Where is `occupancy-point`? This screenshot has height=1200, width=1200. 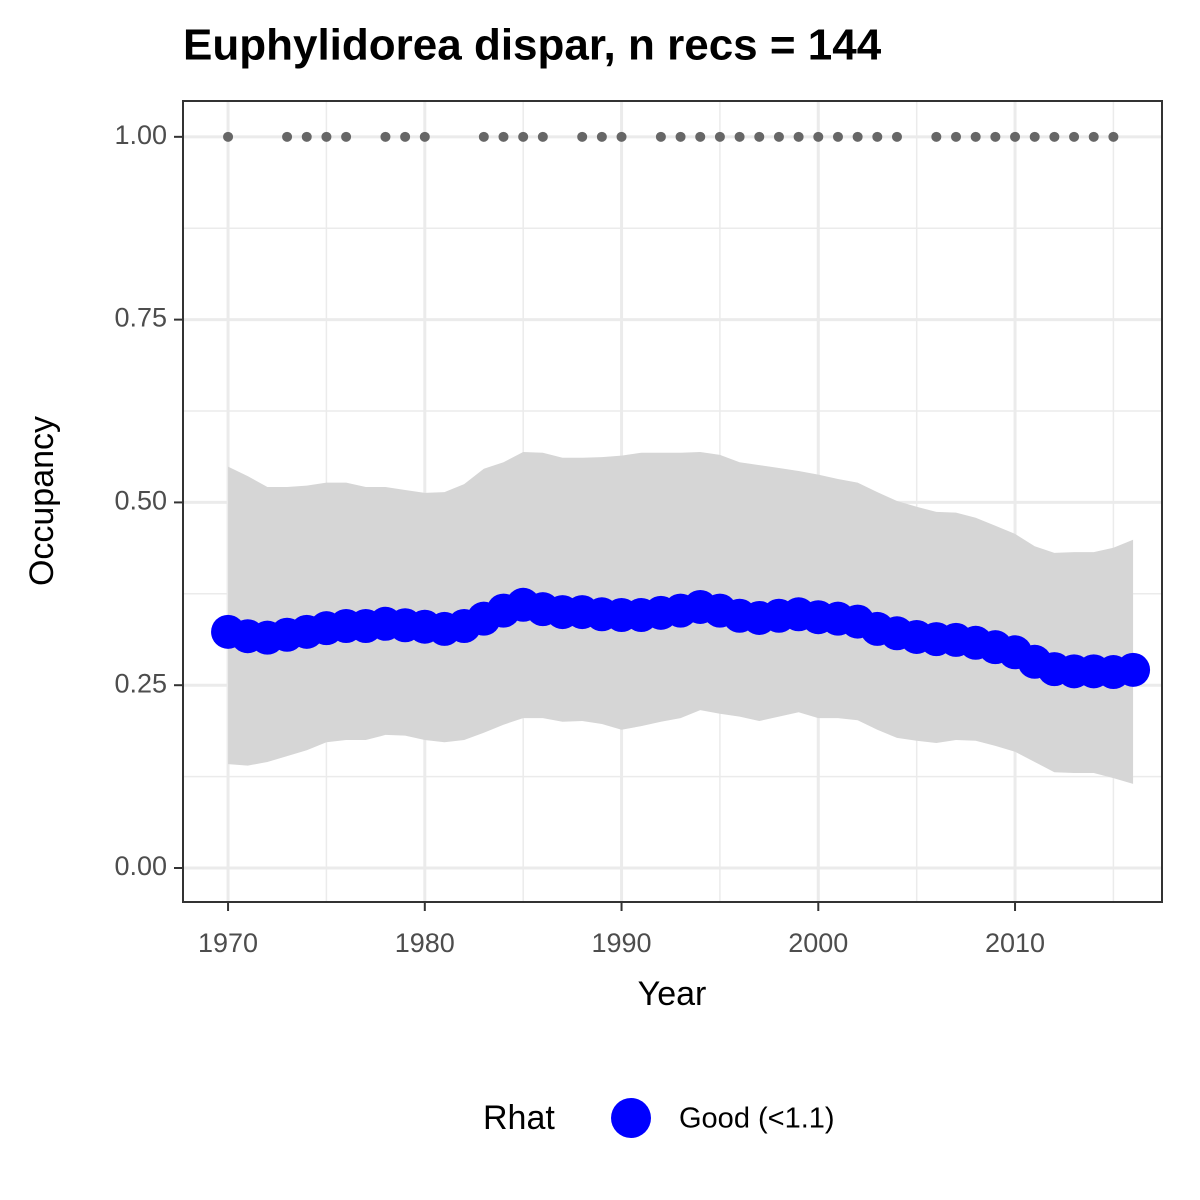 occupancy-point is located at coordinates (1133, 669).